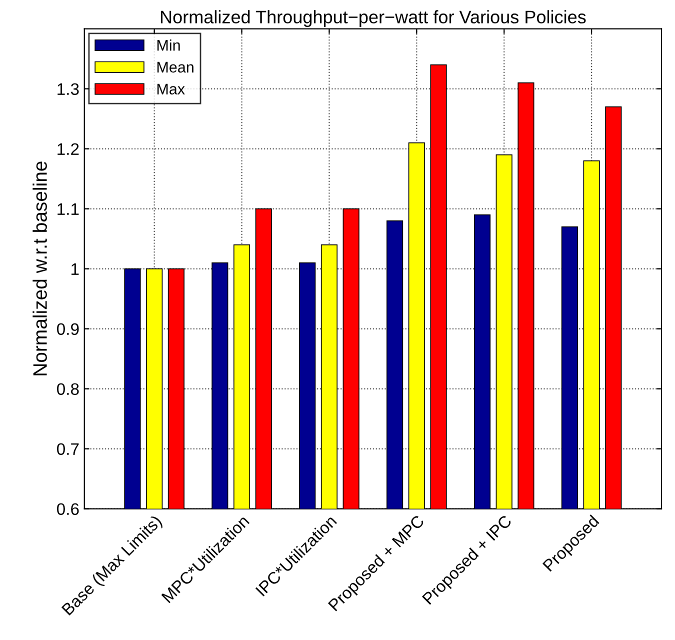 The width and height of the screenshot is (675, 640). Describe the element at coordinates (75, 269) in the screenshot. I see `y-tick-label: 1` at that location.